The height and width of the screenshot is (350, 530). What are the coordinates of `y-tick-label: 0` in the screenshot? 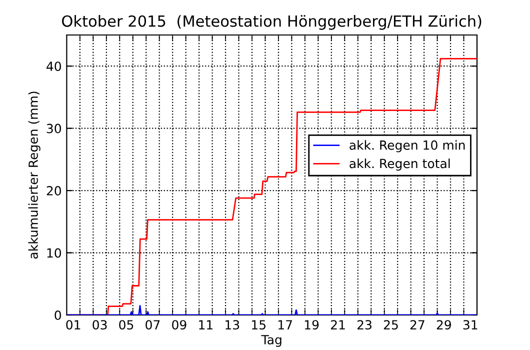 It's located at (58, 315).